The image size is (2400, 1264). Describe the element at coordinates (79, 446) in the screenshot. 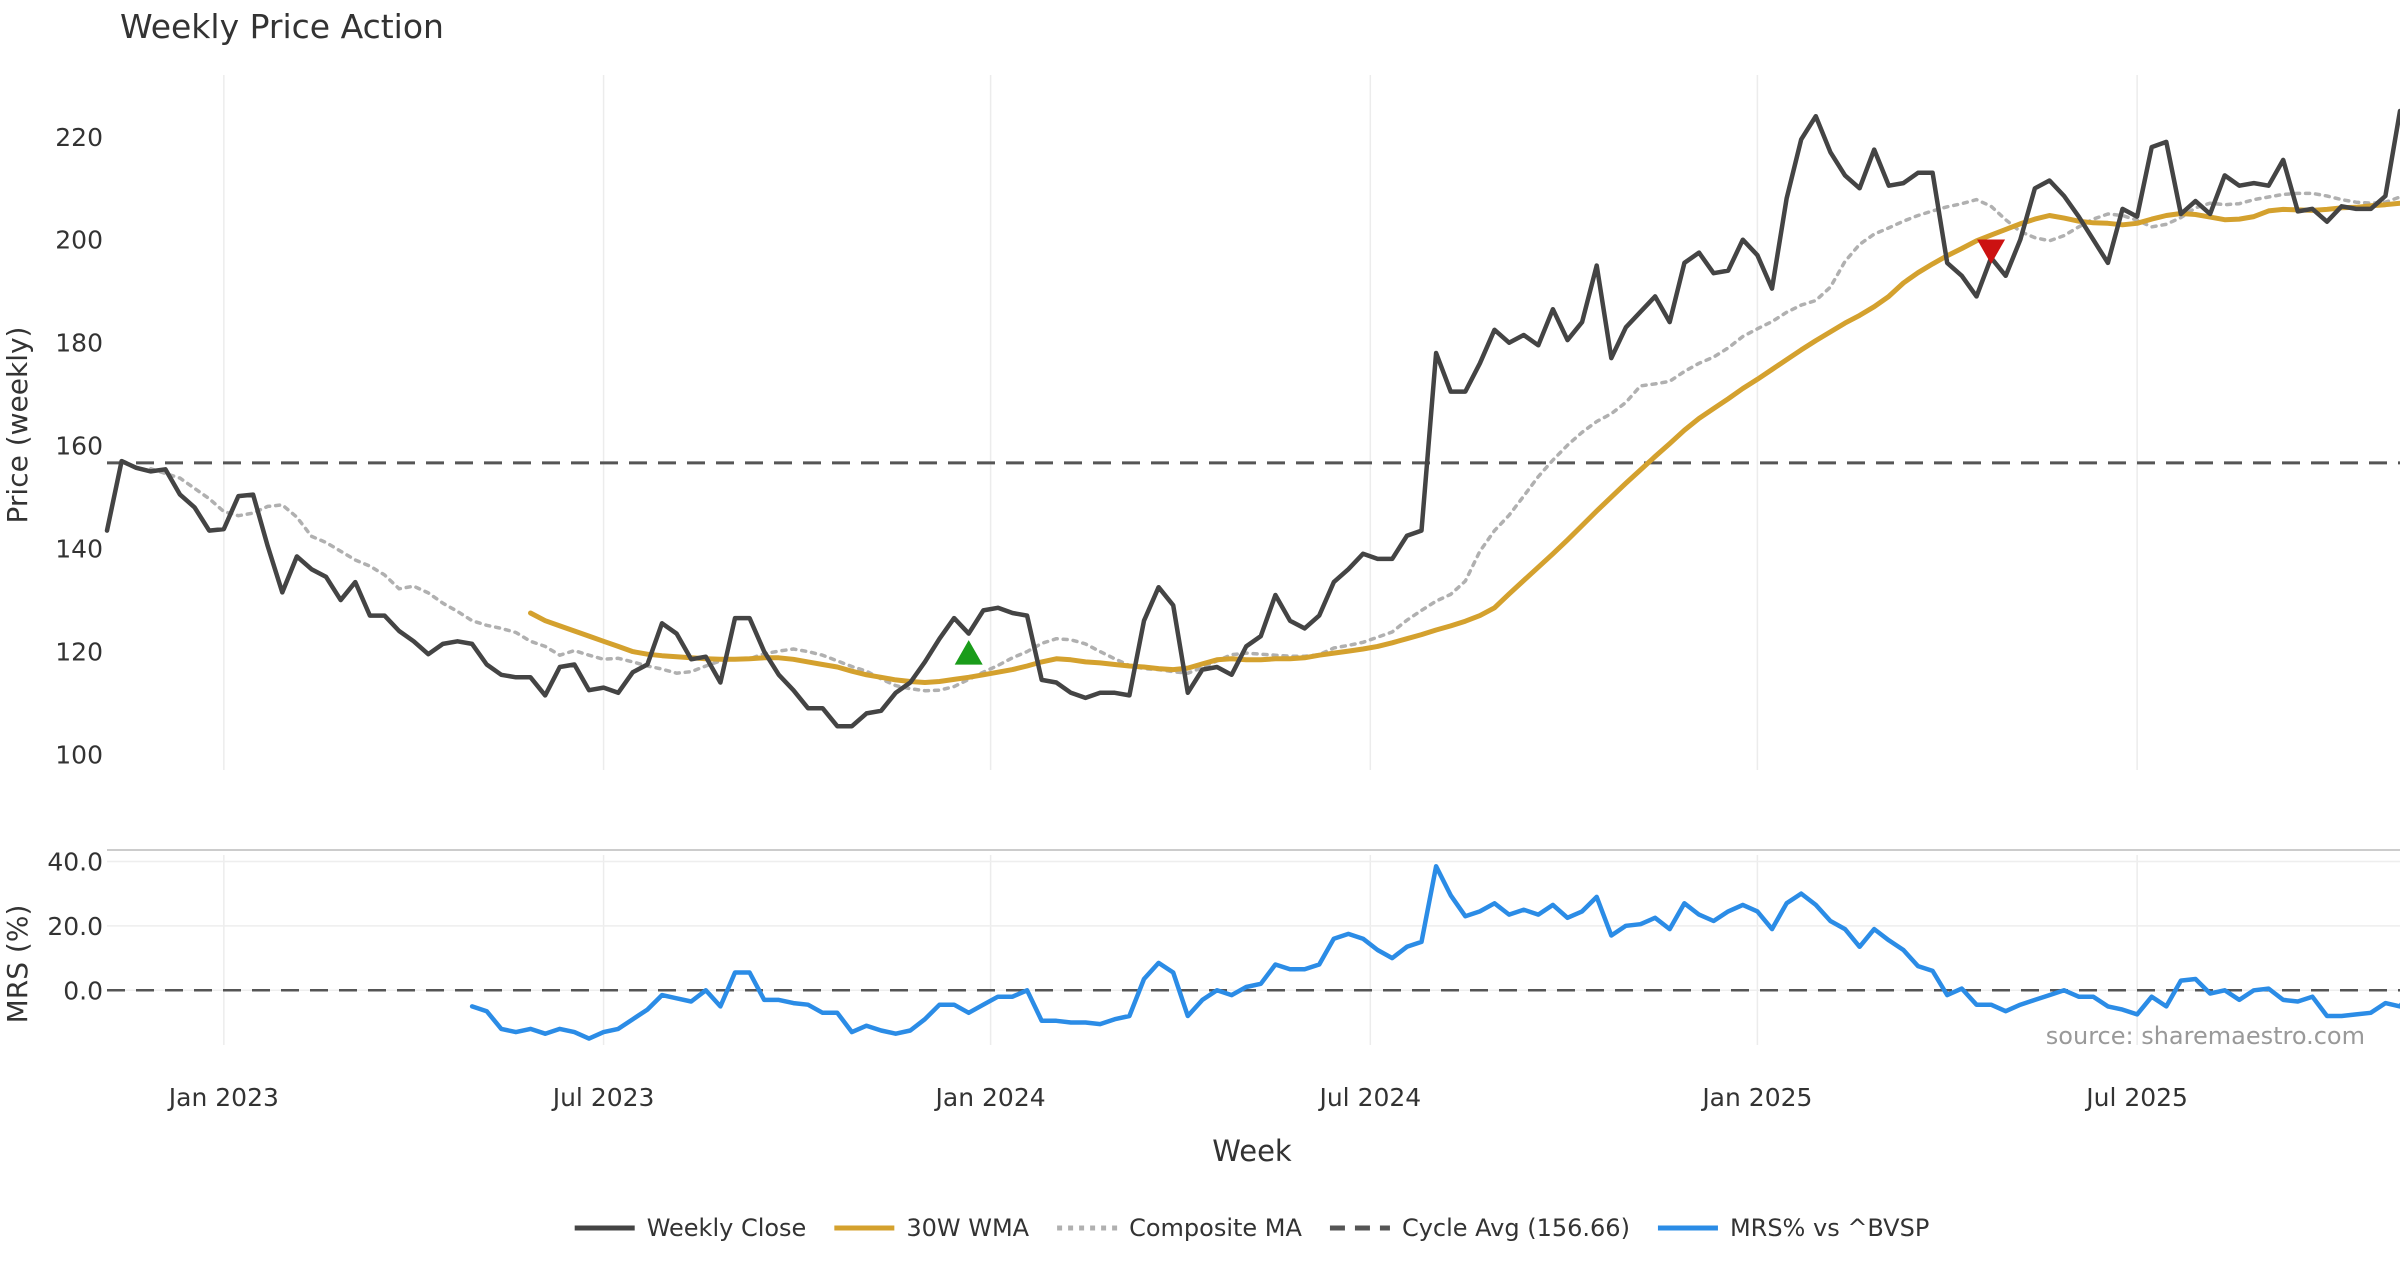

I see `price-y-tick-160: 160` at that location.